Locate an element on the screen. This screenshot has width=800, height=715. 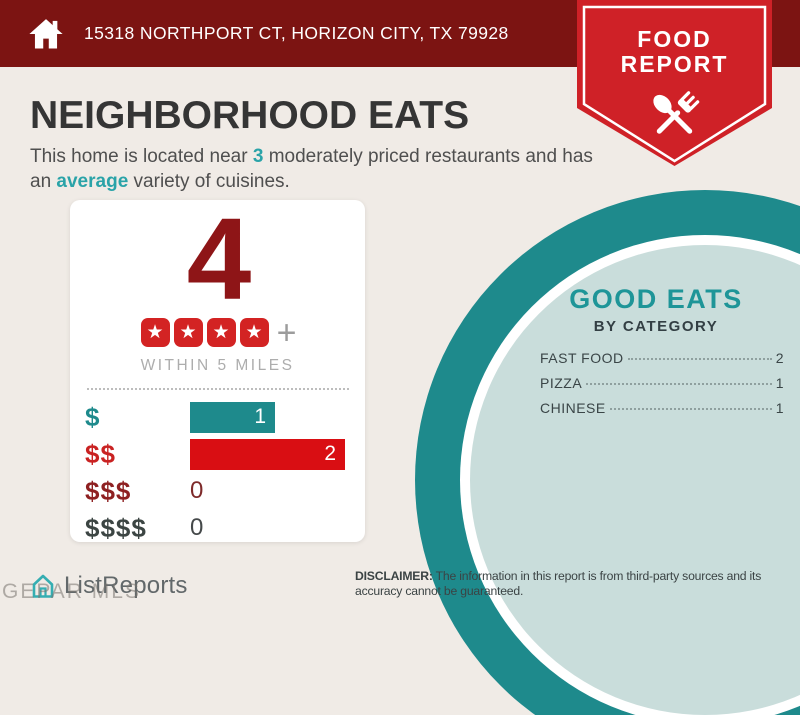
list-item: CHINESE 1 is located at coordinates (662, 408).